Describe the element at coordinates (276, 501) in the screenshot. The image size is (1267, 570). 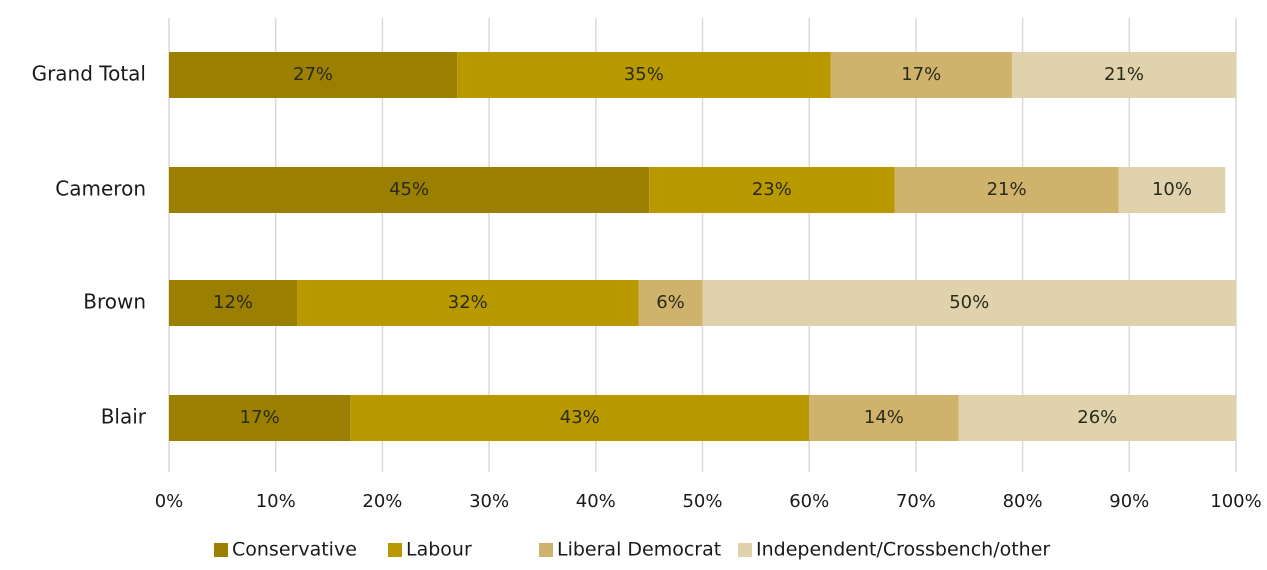
I see `x-tick-label: 10%` at that location.